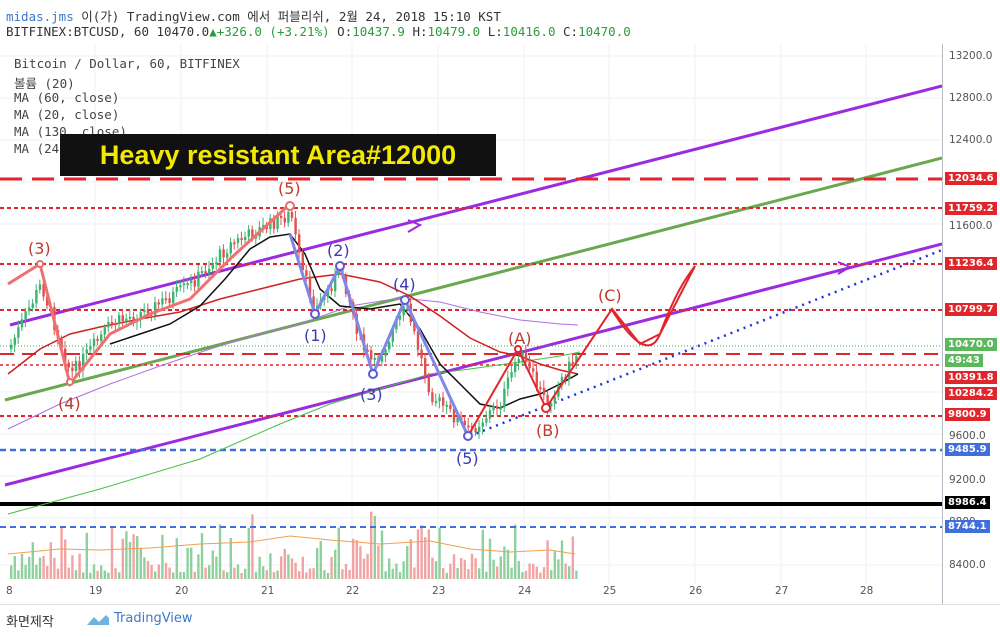 The image size is (1000, 637). Describe the element at coordinates (77, 31) in the screenshot. I see `symbol-name: BITFINEX:BTCUSD, 60` at that location.